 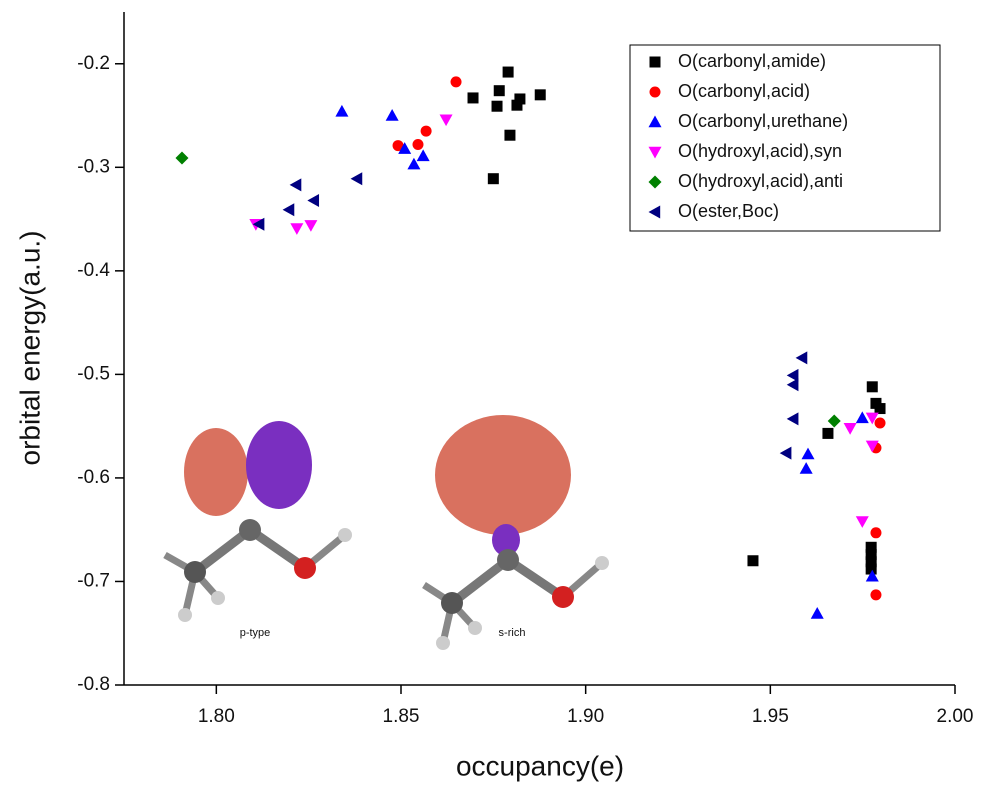 I want to click on x-axis-title: occupancy(e), so click(x=540, y=765).